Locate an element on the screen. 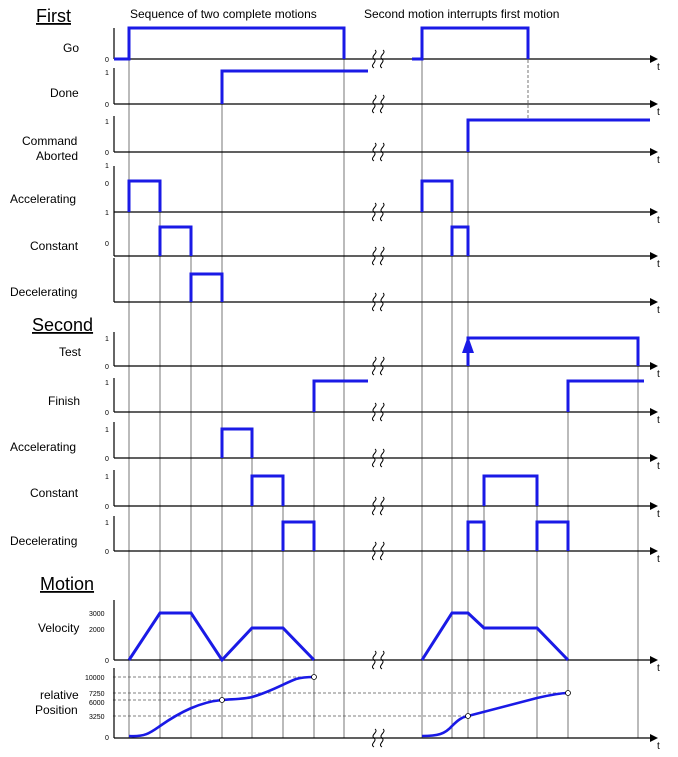 The width and height of the screenshot is (678, 757). tick-p10000: 10000 is located at coordinates (95, 678).